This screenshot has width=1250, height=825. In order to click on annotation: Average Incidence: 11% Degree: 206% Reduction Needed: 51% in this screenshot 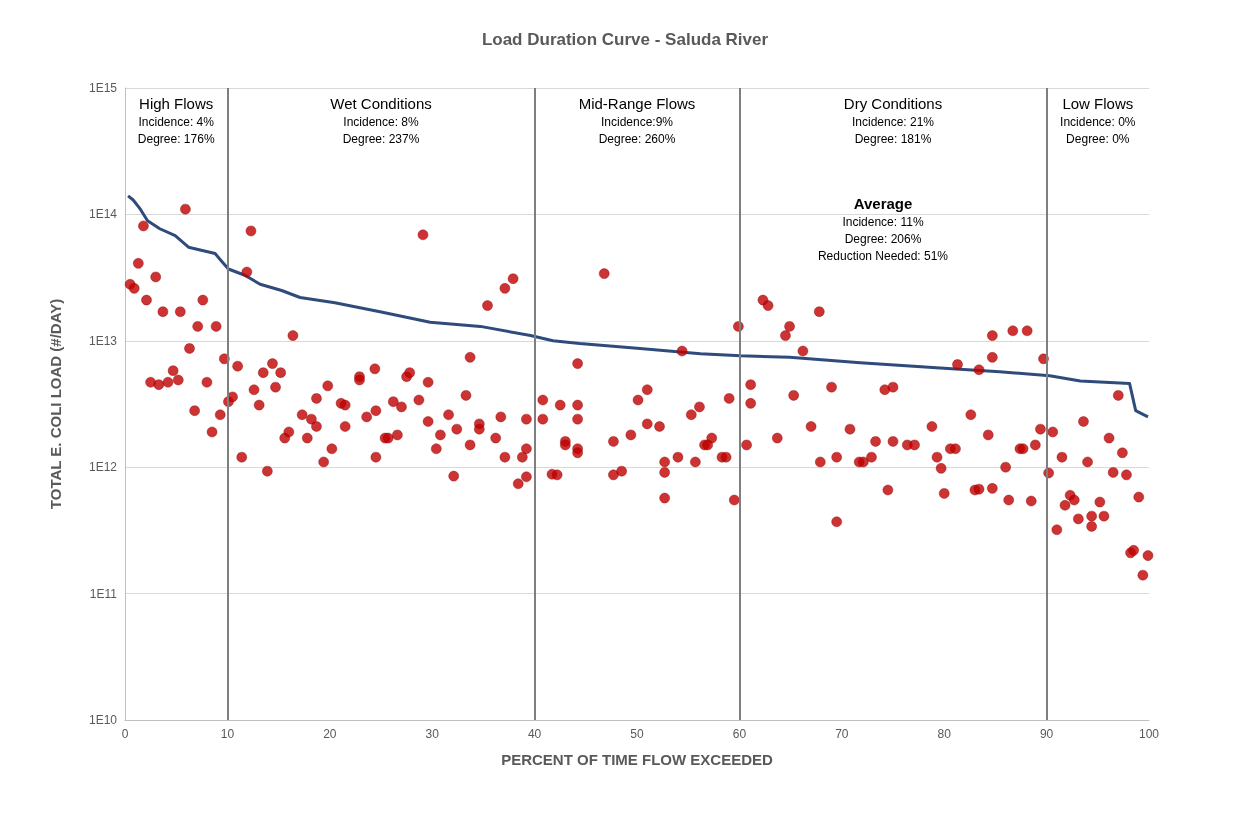, I will do `click(883, 228)`.